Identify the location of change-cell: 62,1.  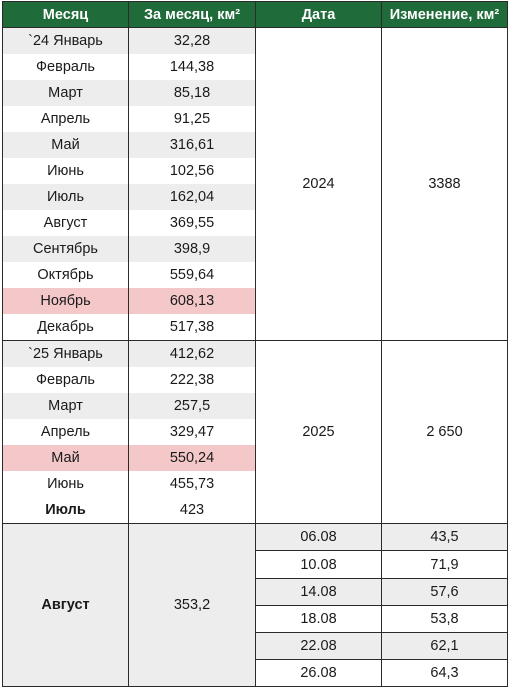
(444, 645).